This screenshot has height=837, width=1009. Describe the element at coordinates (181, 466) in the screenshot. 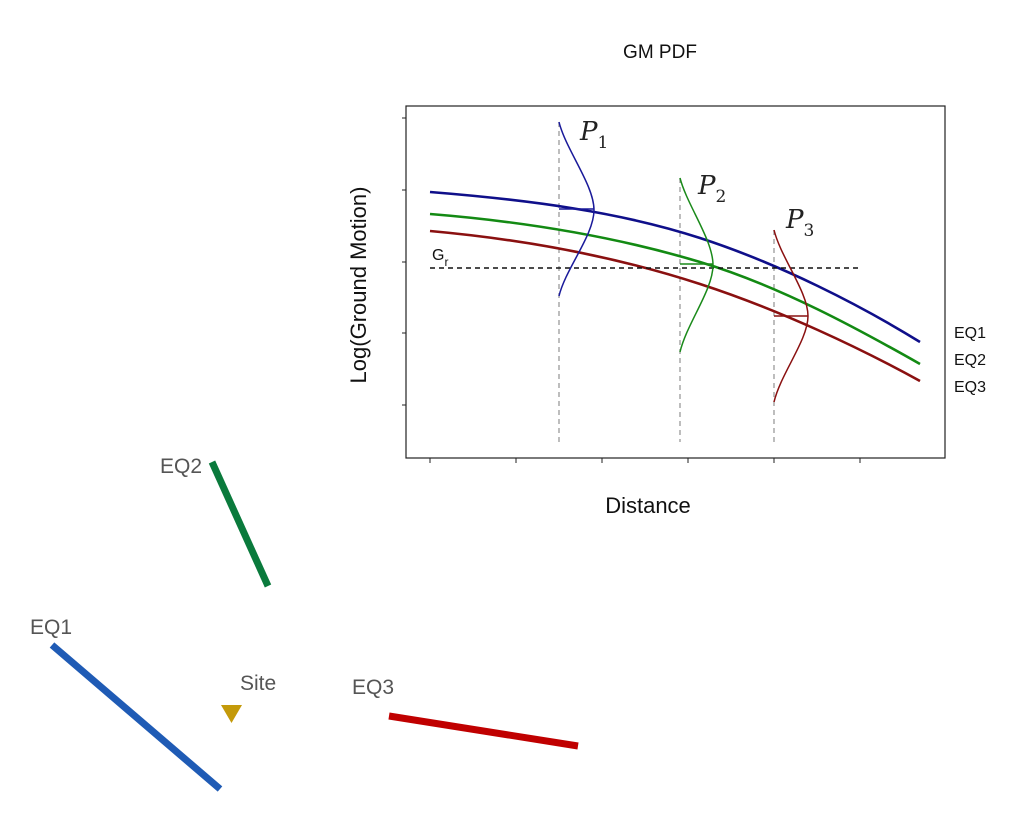

I see `fault-label-eq2: EQ2` at that location.